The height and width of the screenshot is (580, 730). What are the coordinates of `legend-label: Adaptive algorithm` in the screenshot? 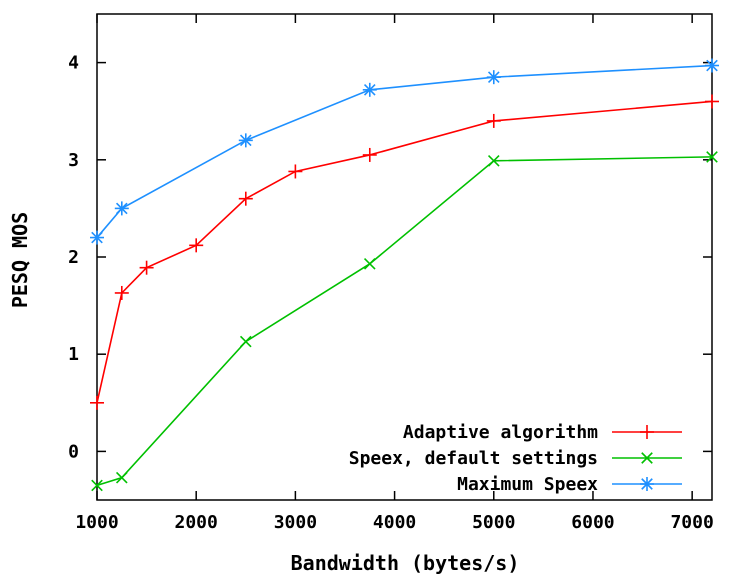 It's located at (500, 432).